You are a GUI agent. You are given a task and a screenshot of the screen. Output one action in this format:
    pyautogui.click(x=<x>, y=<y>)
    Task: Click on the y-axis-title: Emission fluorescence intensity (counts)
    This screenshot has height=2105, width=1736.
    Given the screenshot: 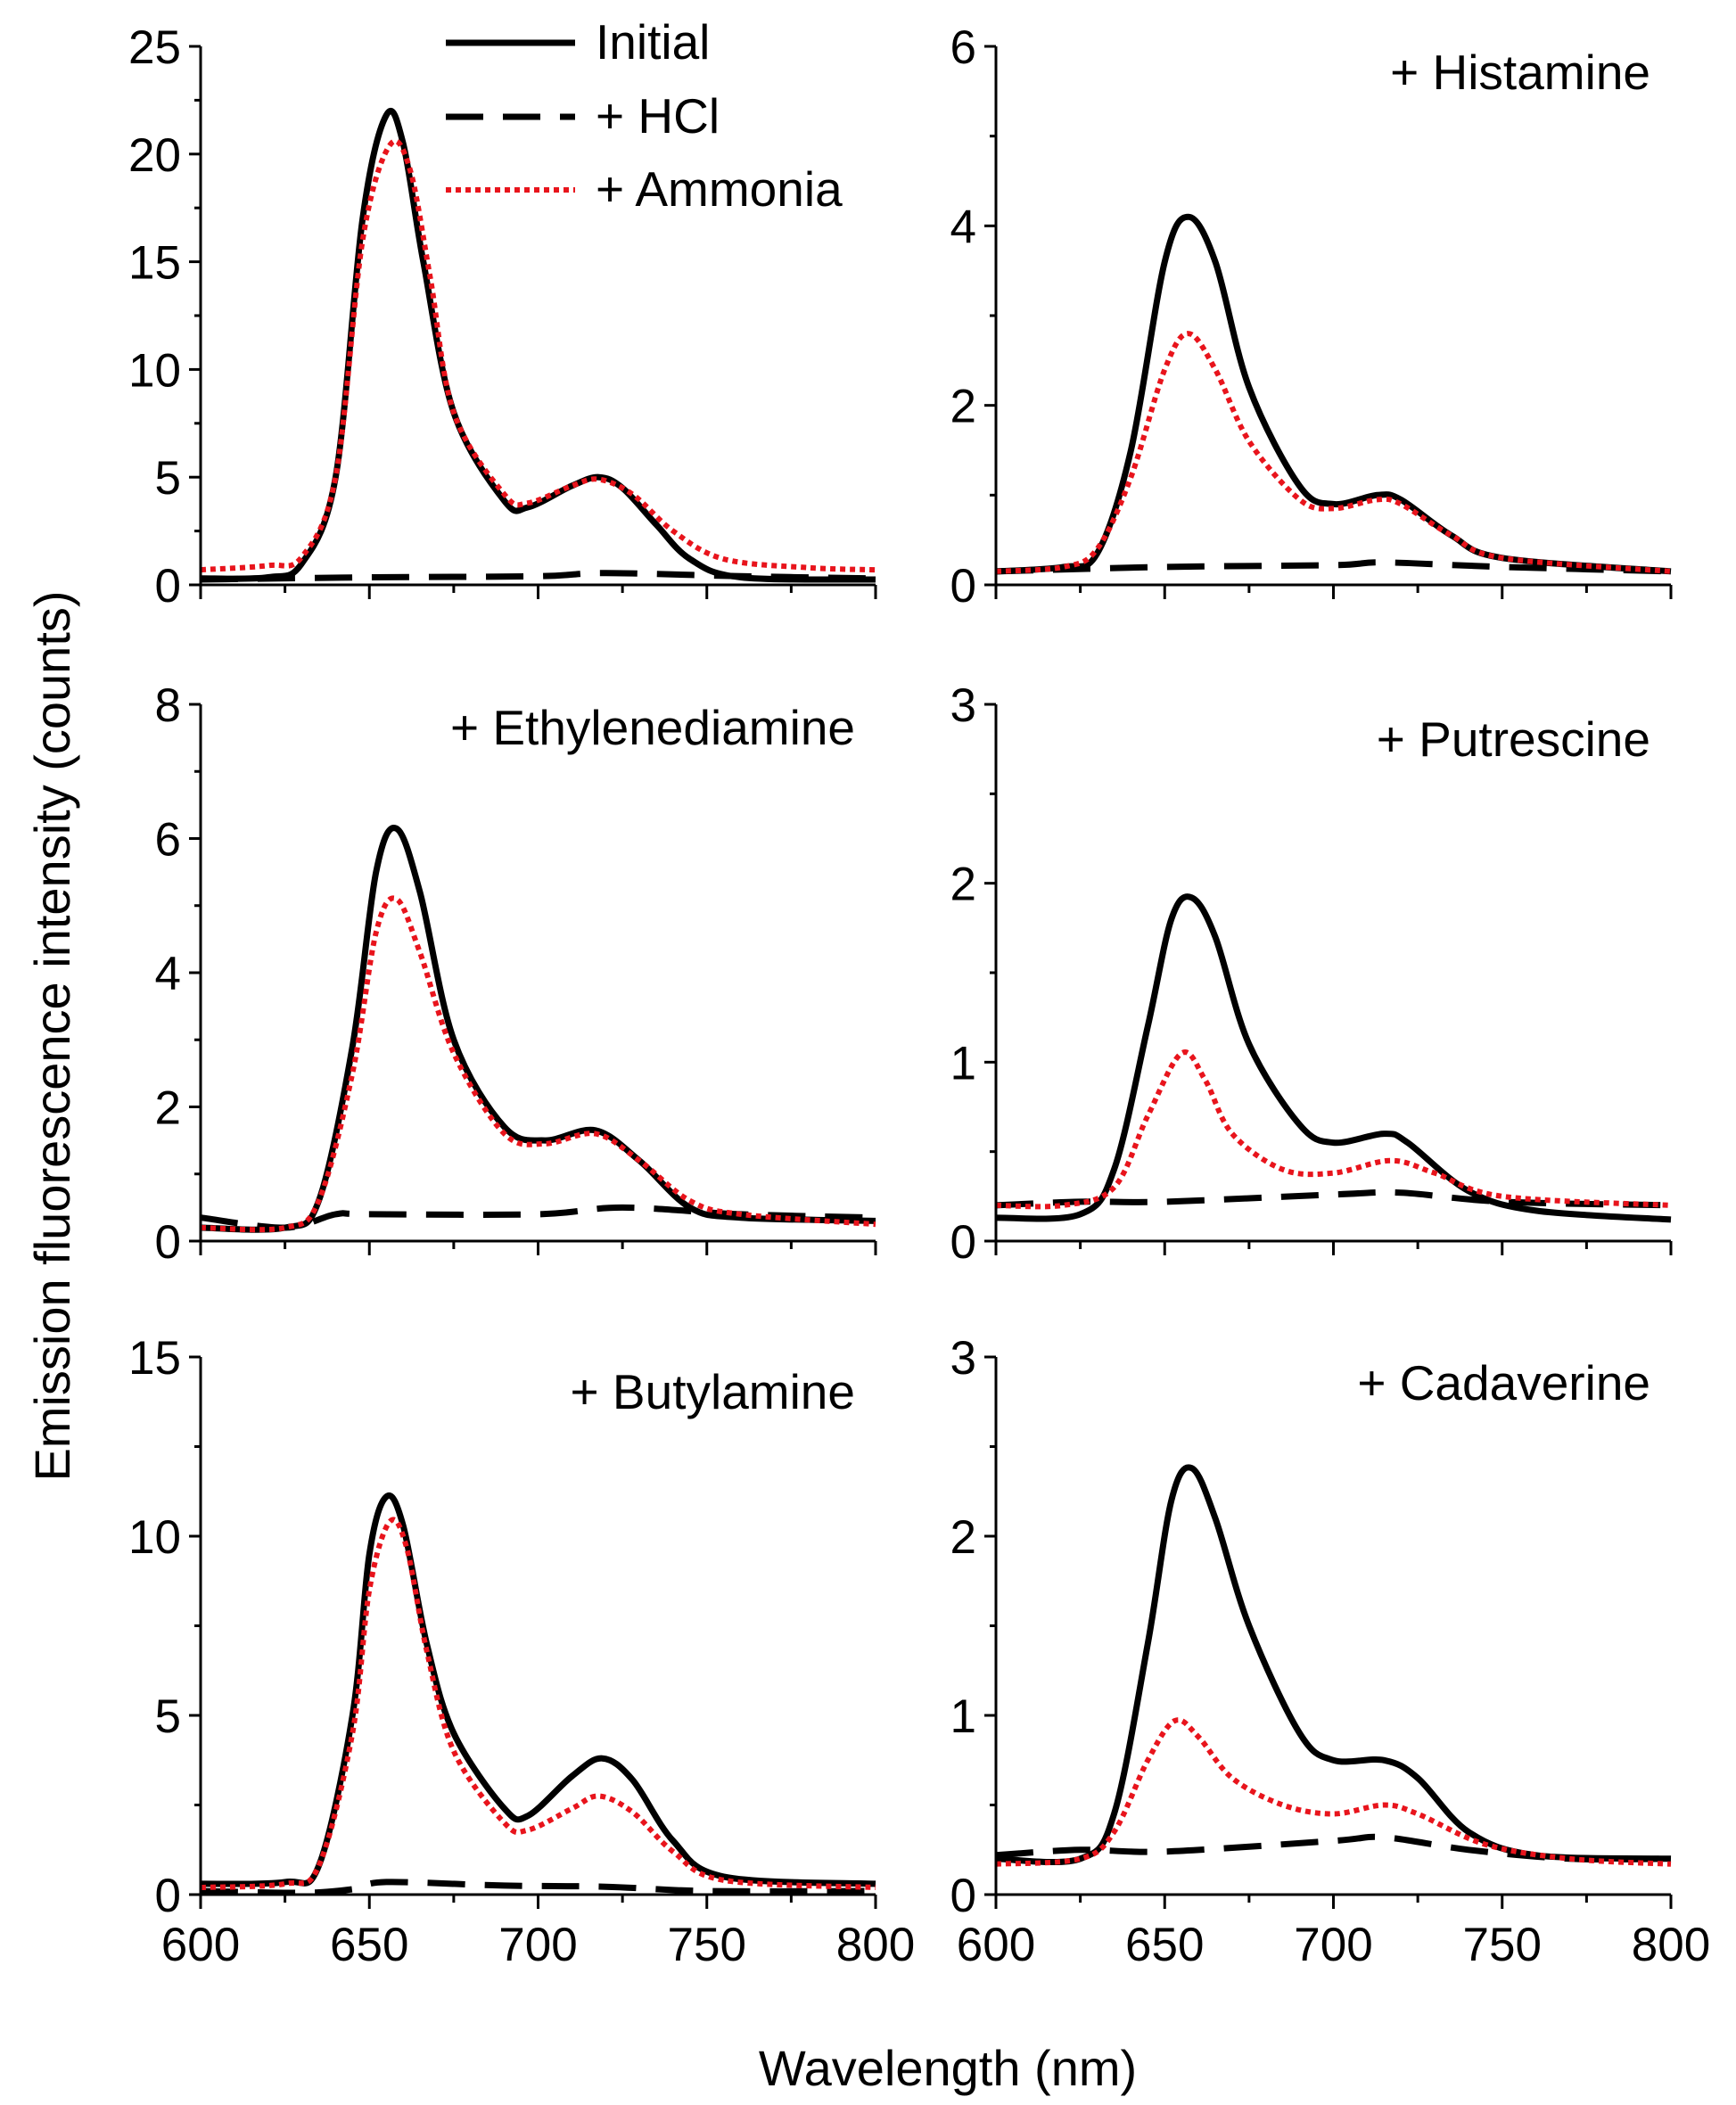 What is the action you would take?
    pyautogui.click(x=52, y=1035)
    